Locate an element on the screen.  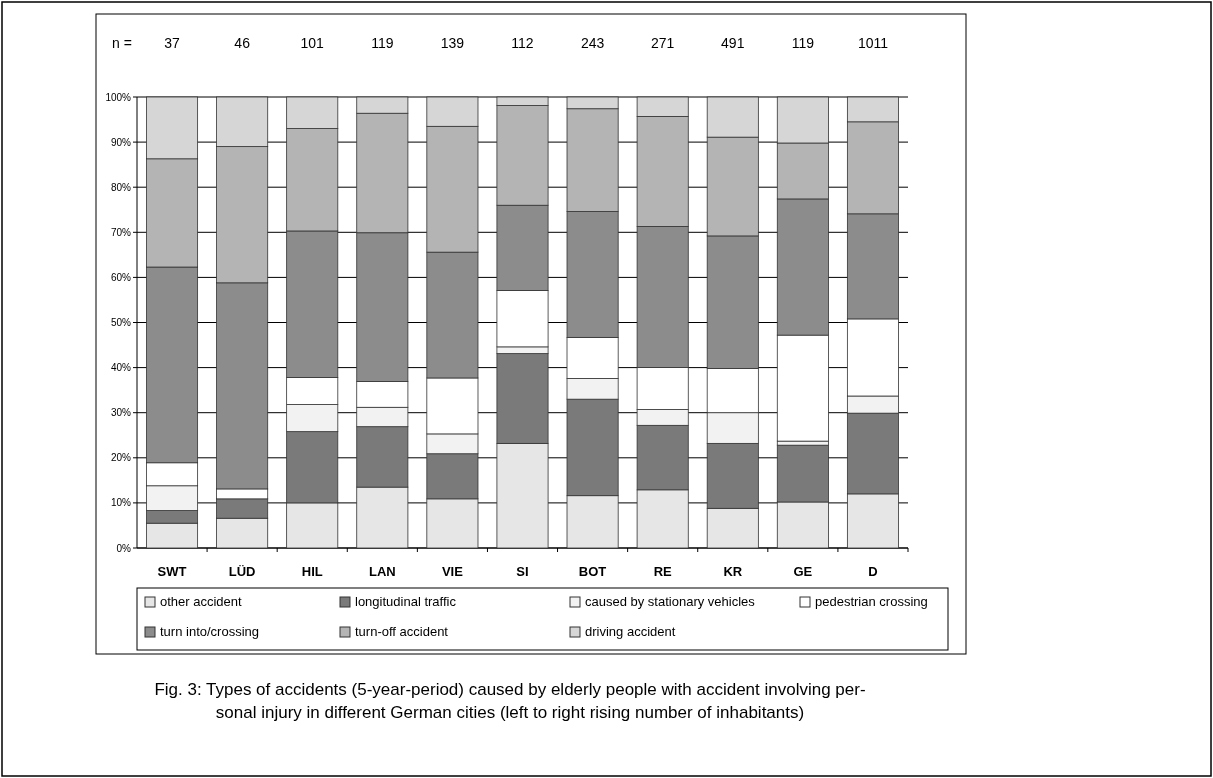
text: 37 is located at coordinates (172, 43).